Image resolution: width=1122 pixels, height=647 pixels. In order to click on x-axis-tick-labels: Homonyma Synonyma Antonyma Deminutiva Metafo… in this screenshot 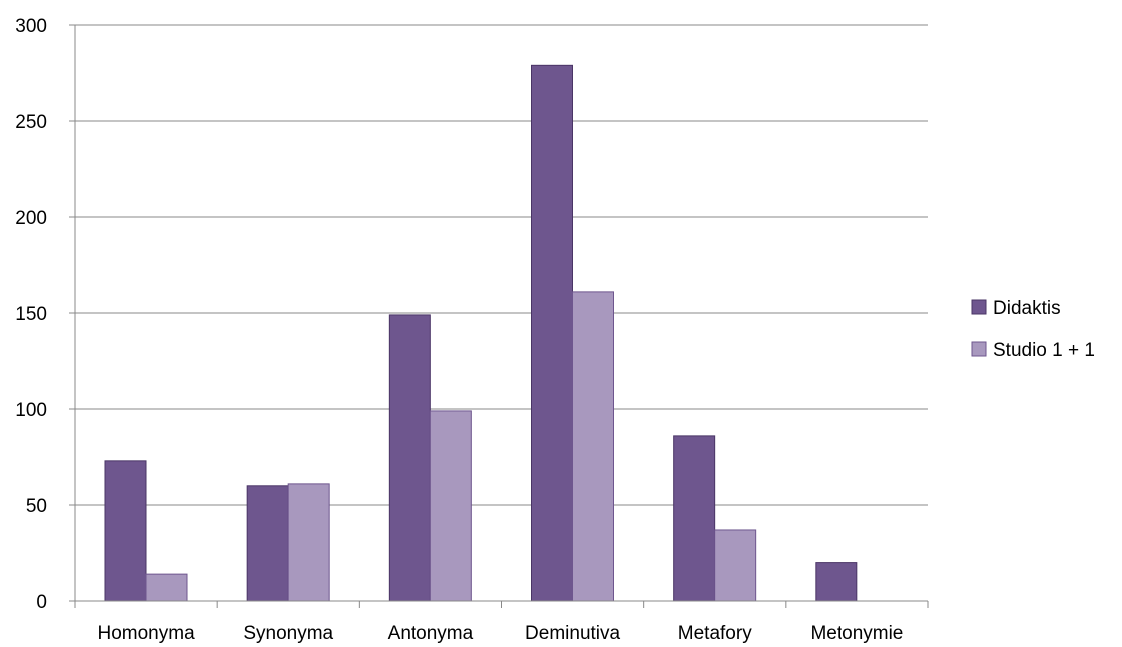, I will do `click(501, 633)`.